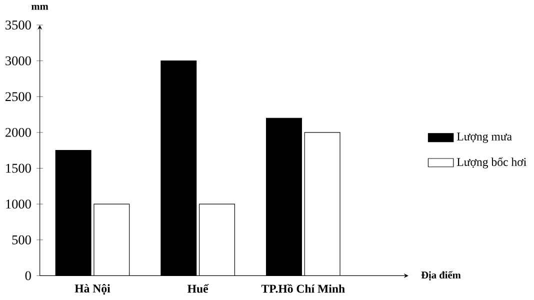 The height and width of the screenshot is (300, 534). Describe the element at coordinates (484, 138) in the screenshot. I see `legend-label: Lượng mưa` at that location.